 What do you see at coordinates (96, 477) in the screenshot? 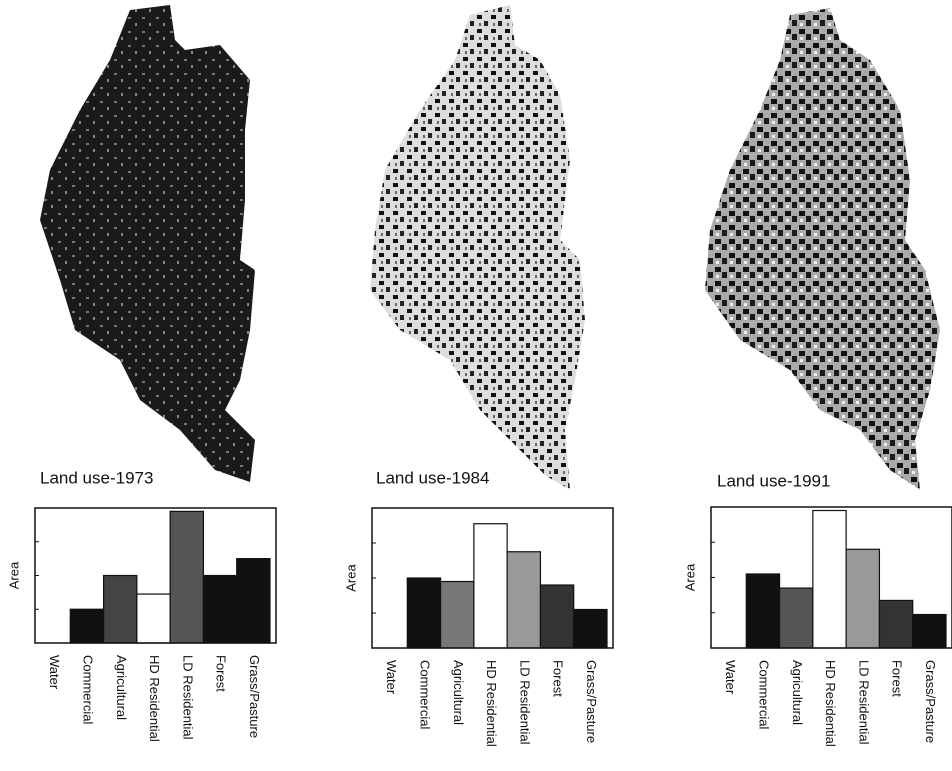
I see `map-caption: Land use-1973` at bounding box center [96, 477].